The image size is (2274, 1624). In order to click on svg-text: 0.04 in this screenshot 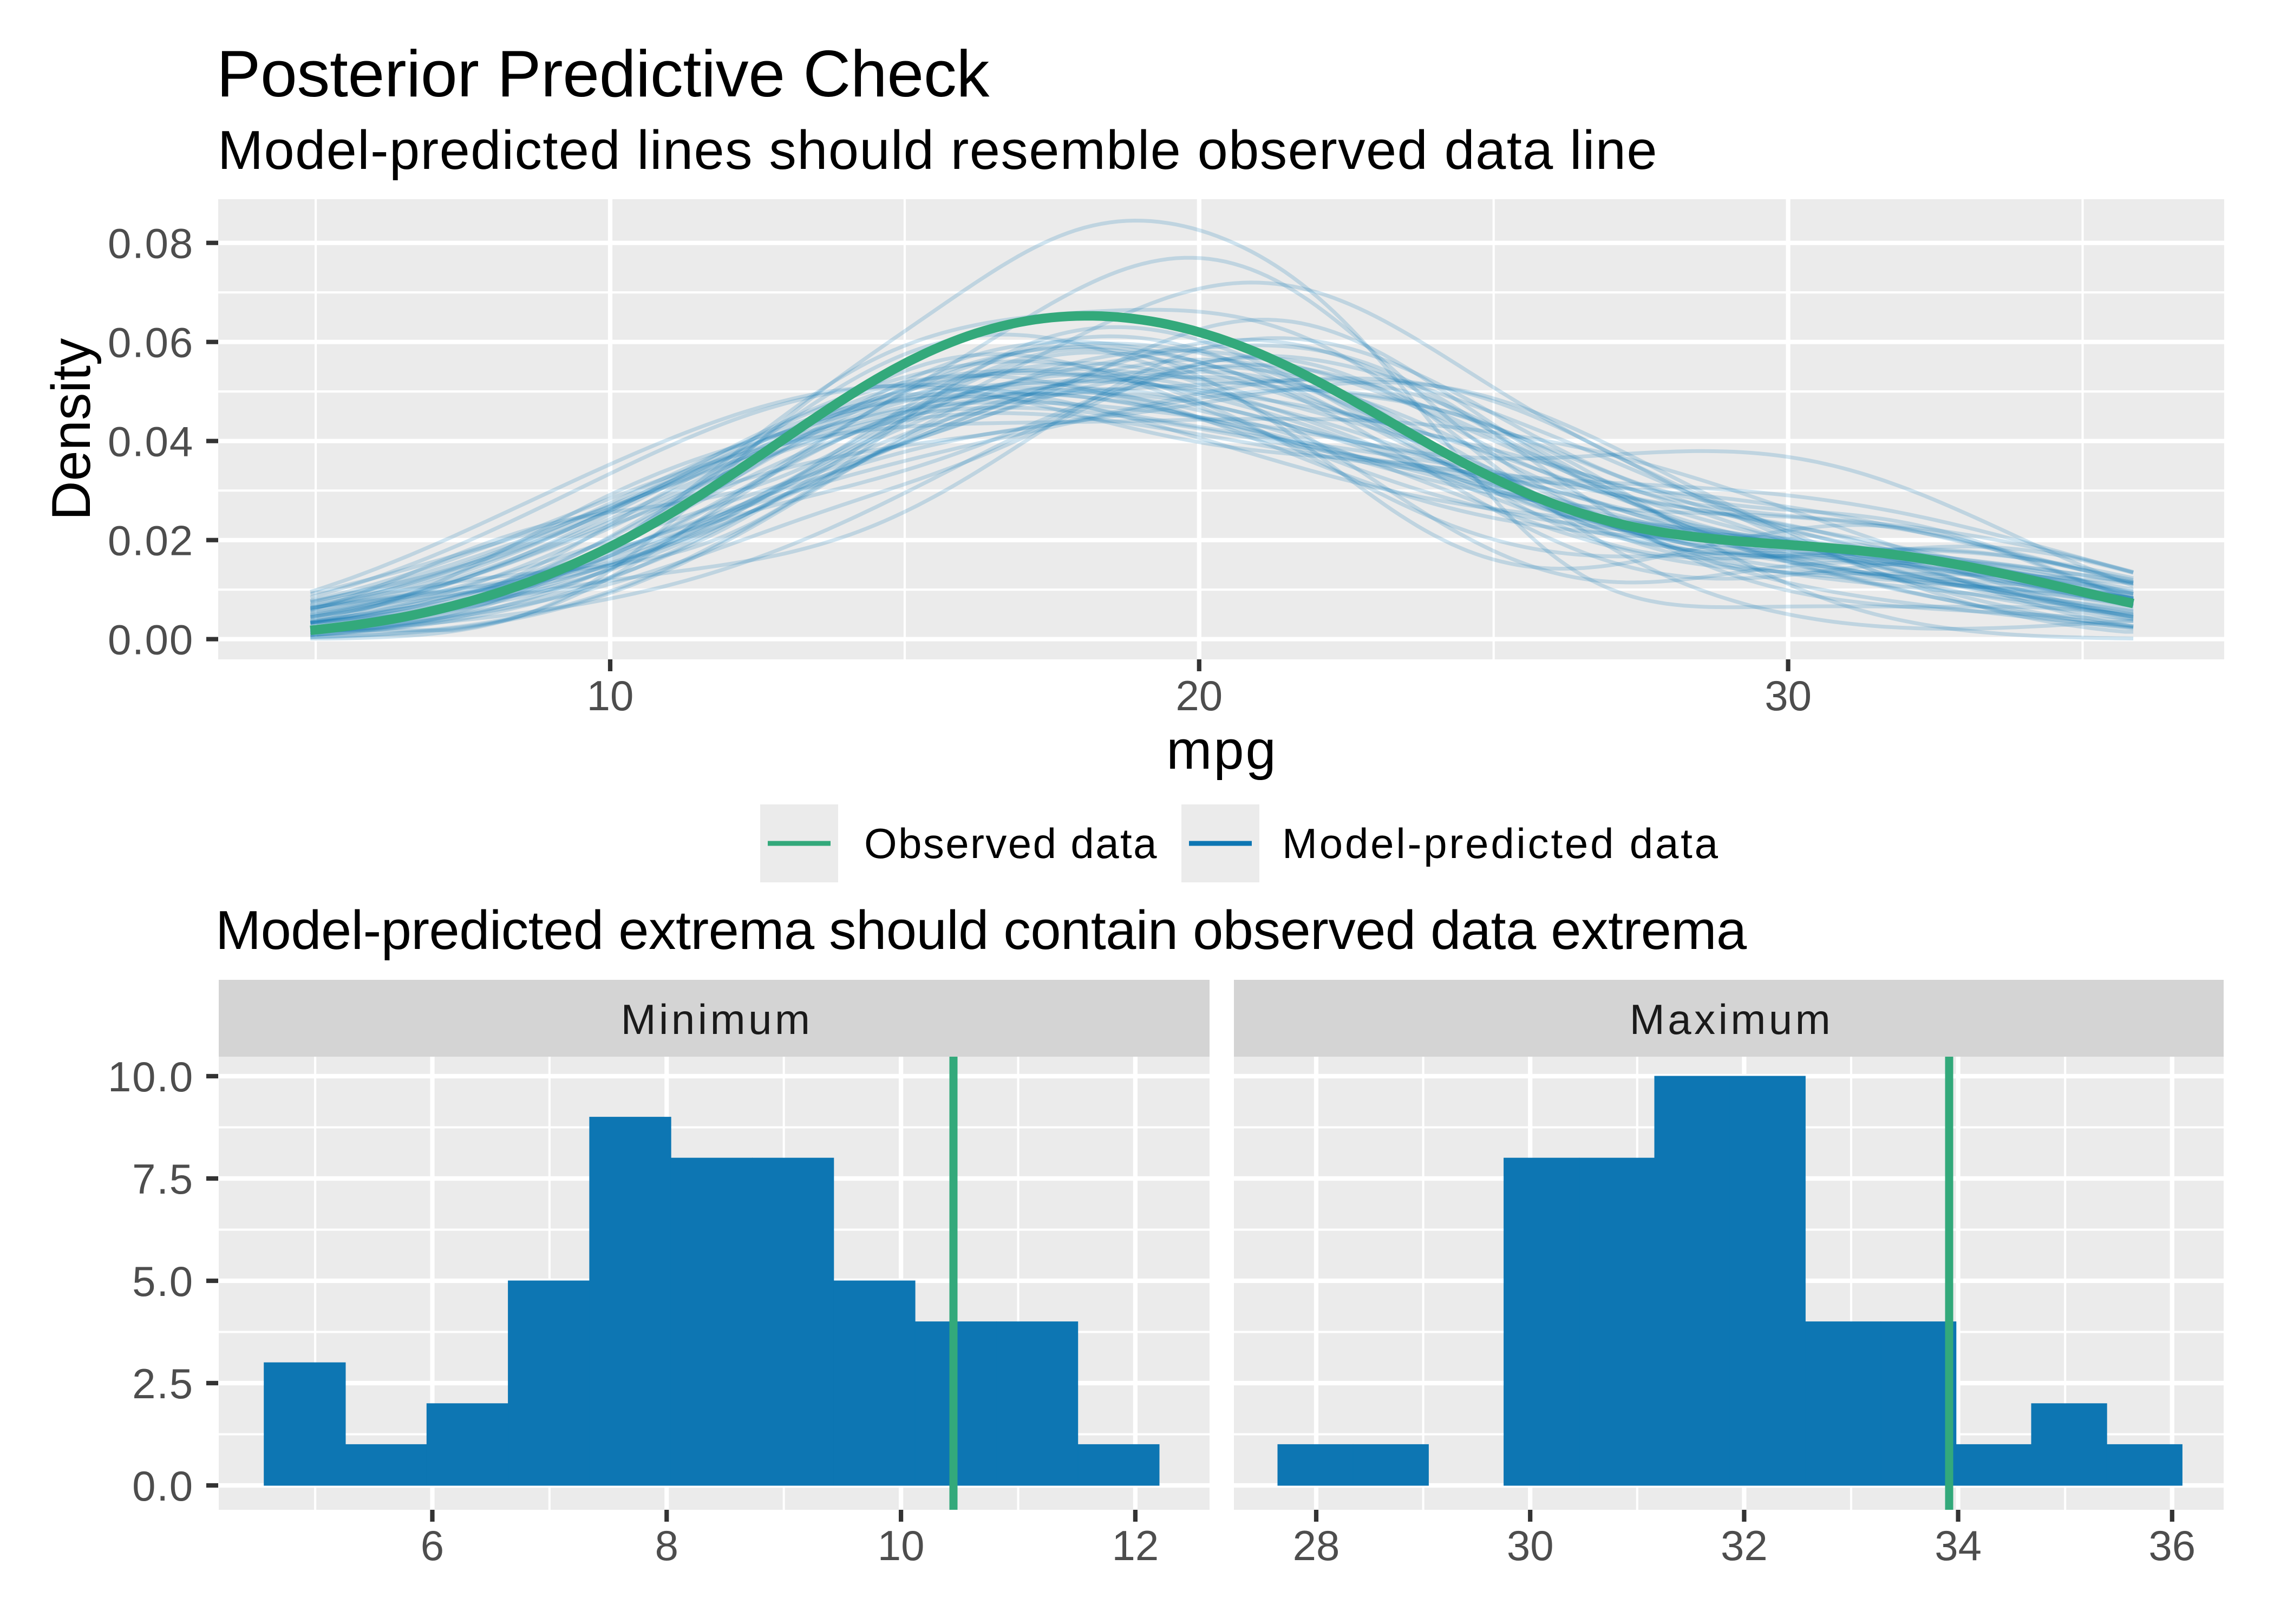, I will do `click(151, 442)`.